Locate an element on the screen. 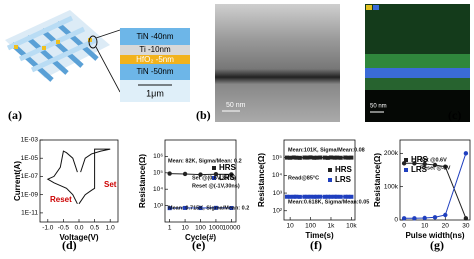 Image resolution: width=474 pixels, height=259 pixels. x-tick-label: 30 is located at coordinates (466, 226).